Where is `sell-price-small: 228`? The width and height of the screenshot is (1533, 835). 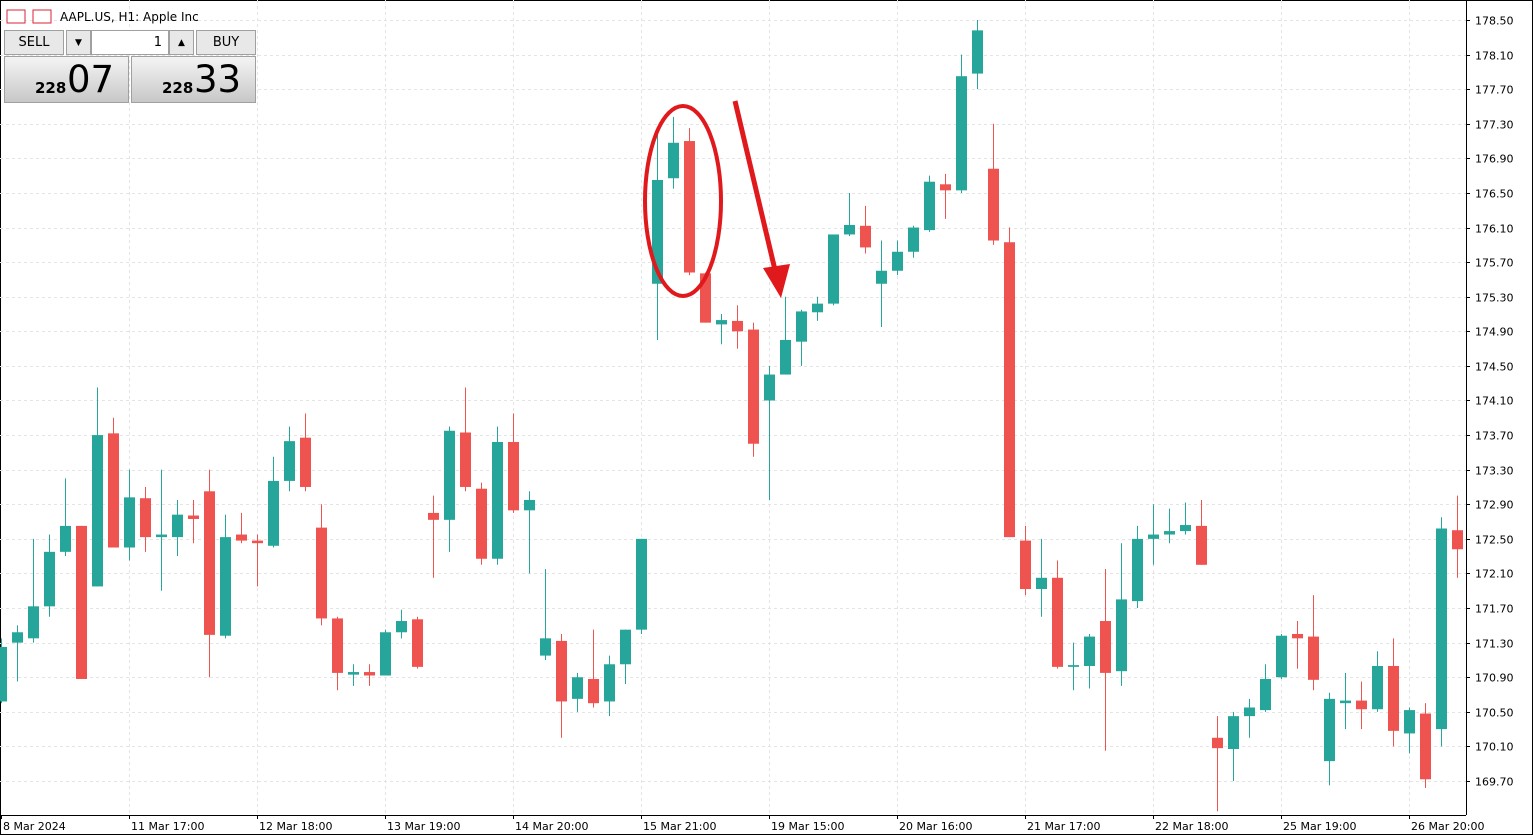 sell-price-small: 228 is located at coordinates (51, 88).